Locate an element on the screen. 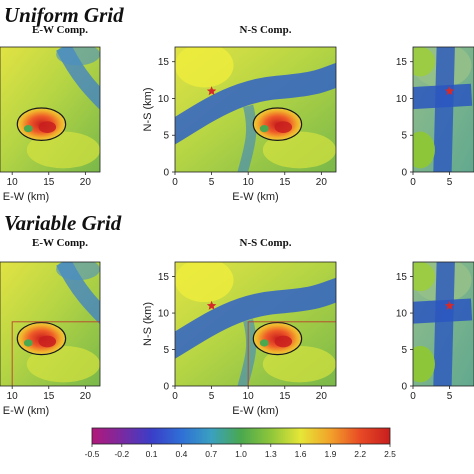  colorbar-tick-label: 0.7 is located at coordinates (211, 454).